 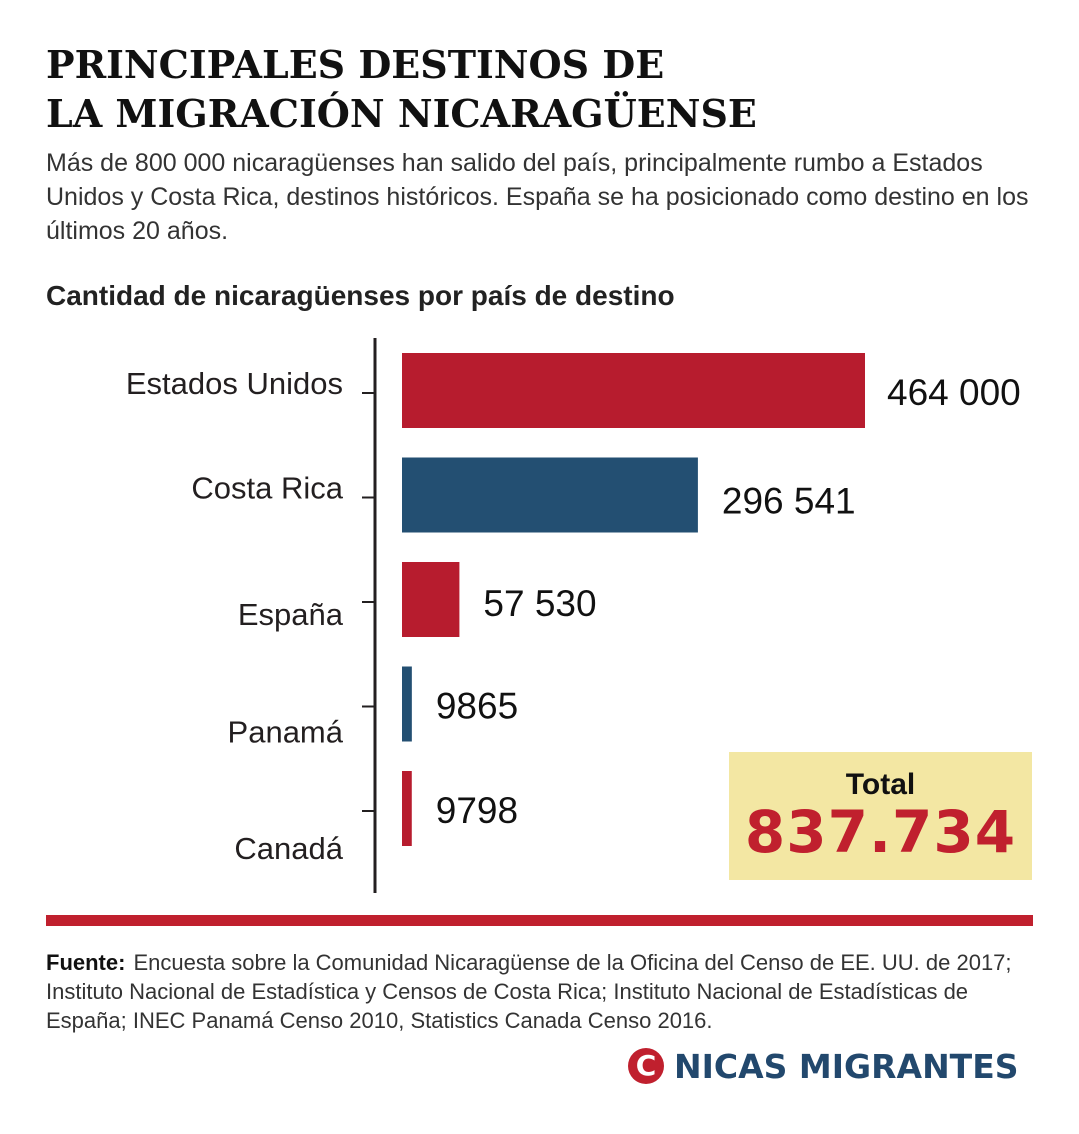 What do you see at coordinates (539, 603) in the screenshot?
I see `value-label: 57 530` at bounding box center [539, 603].